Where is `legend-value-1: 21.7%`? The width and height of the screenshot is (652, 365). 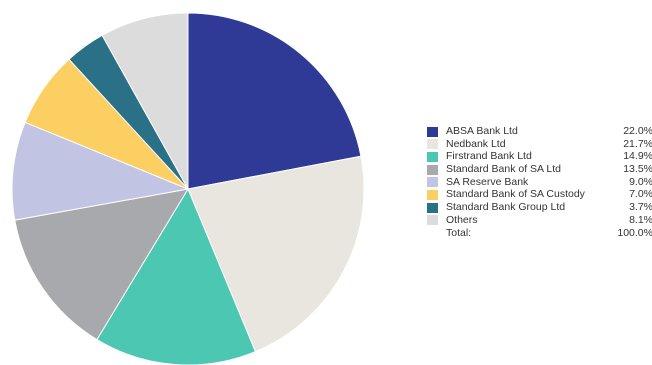 legend-value-1: 21.7% is located at coordinates (637, 143).